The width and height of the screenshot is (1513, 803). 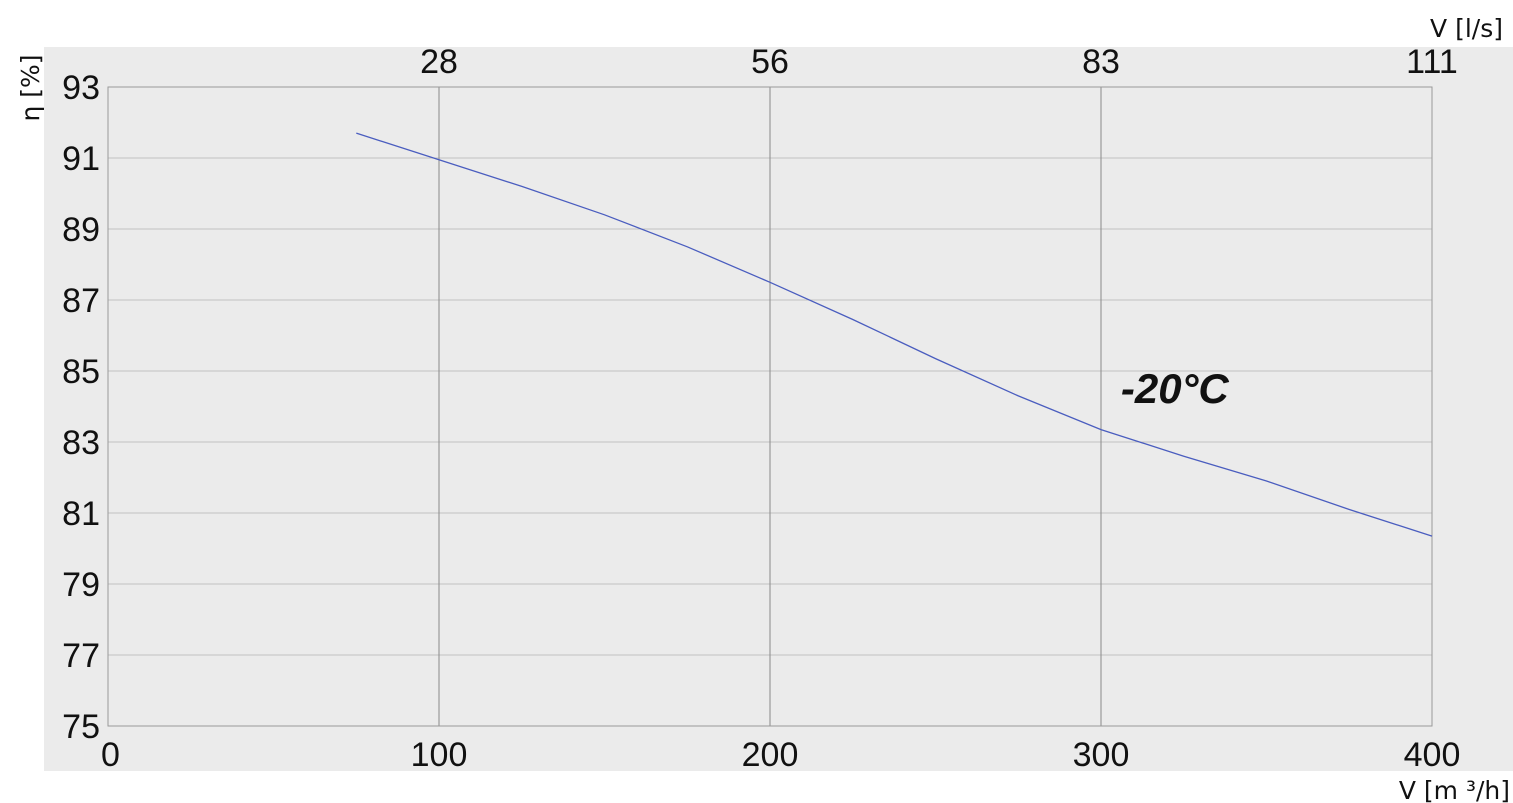 I want to click on x2-tick-label: 56, so click(x=770, y=62).